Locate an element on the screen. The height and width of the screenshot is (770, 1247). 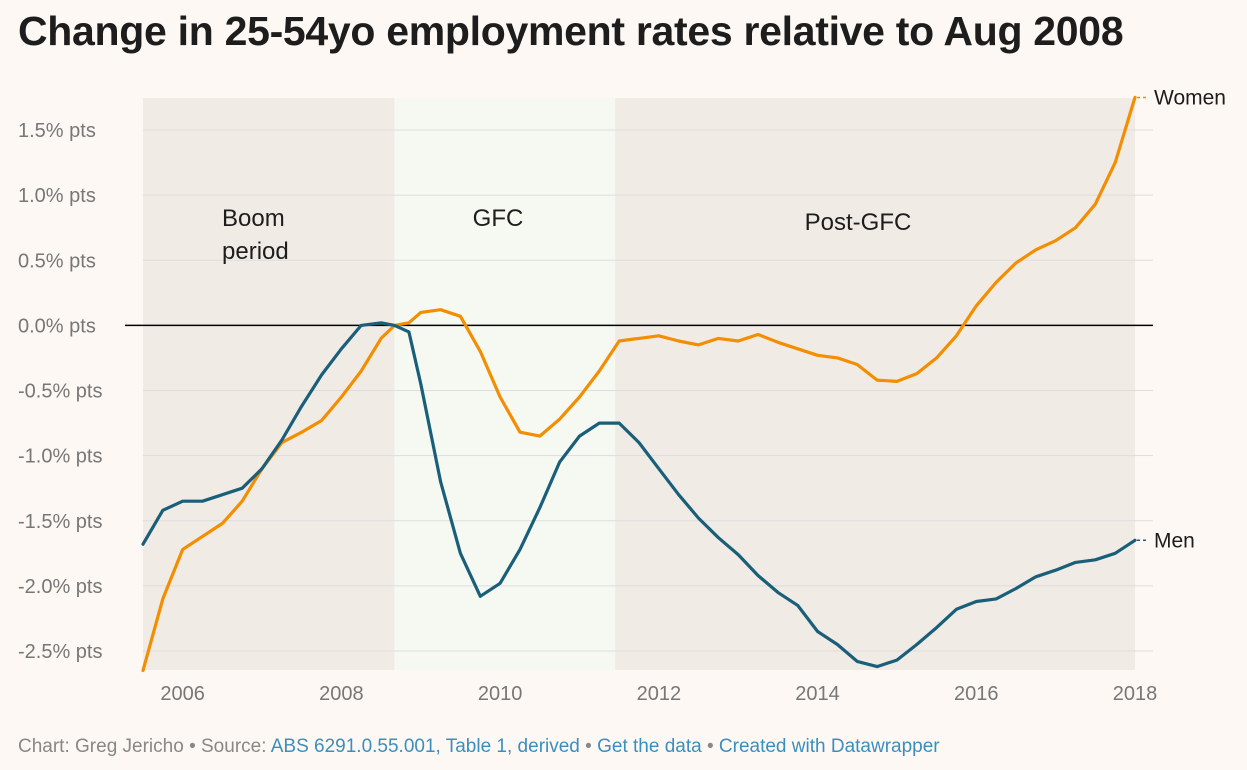
x-tick-label: 2016 is located at coordinates (976, 694).